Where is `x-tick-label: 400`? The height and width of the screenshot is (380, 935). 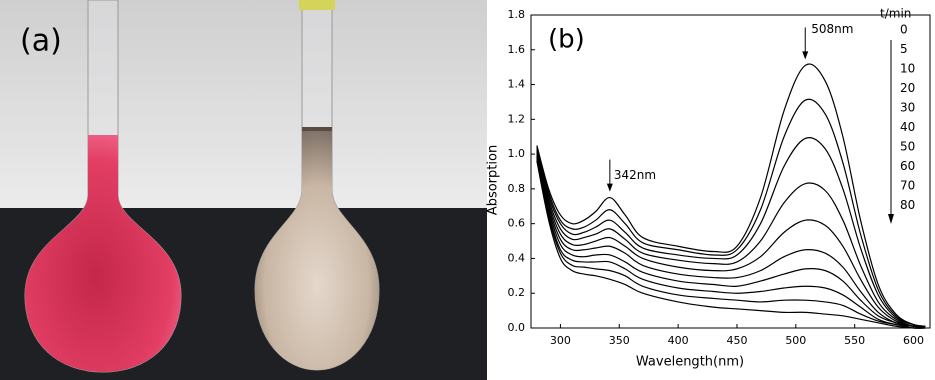
x-tick-label: 400 is located at coordinates (678, 340).